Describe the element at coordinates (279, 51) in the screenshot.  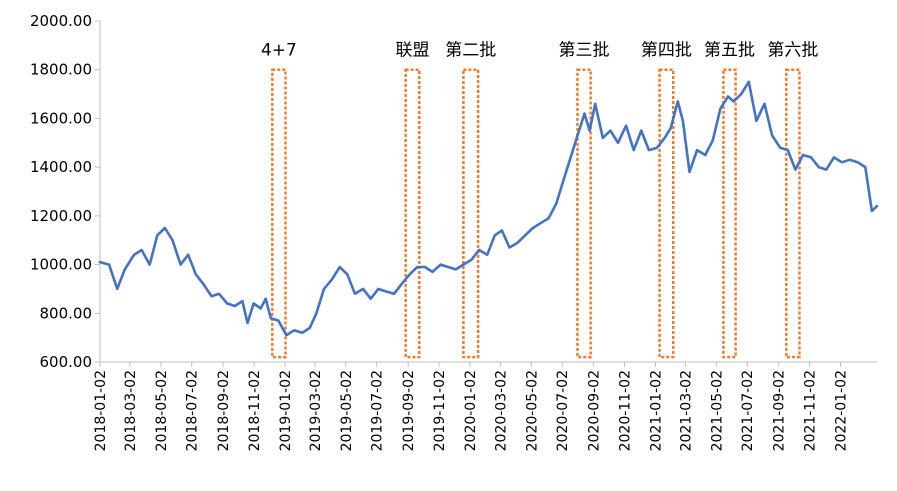
I see `annotation-label: 4+7` at that location.